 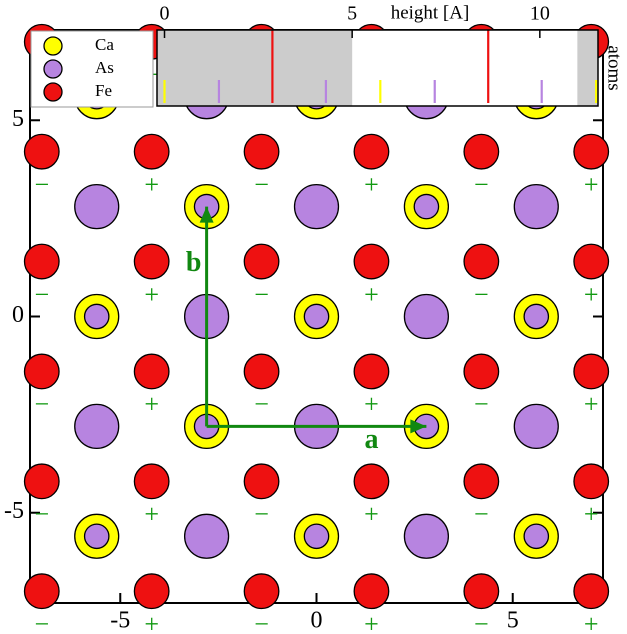 What do you see at coordinates (194, 262) in the screenshot?
I see `vector-label: b` at bounding box center [194, 262].